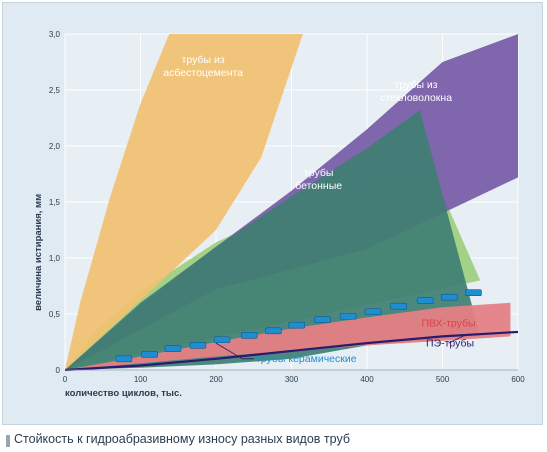 The width and height of the screenshot is (547, 452). What do you see at coordinates (65, 379) in the screenshot?
I see `x-tick-label: 0` at bounding box center [65, 379].